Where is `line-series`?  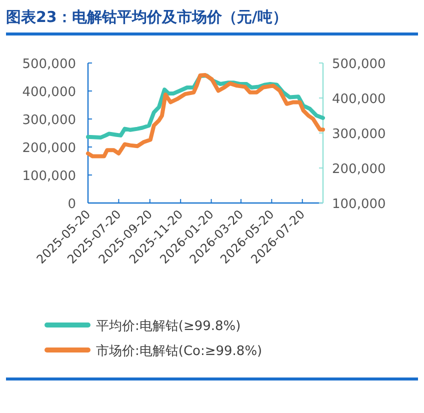 line-series is located at coordinates (205, 115).